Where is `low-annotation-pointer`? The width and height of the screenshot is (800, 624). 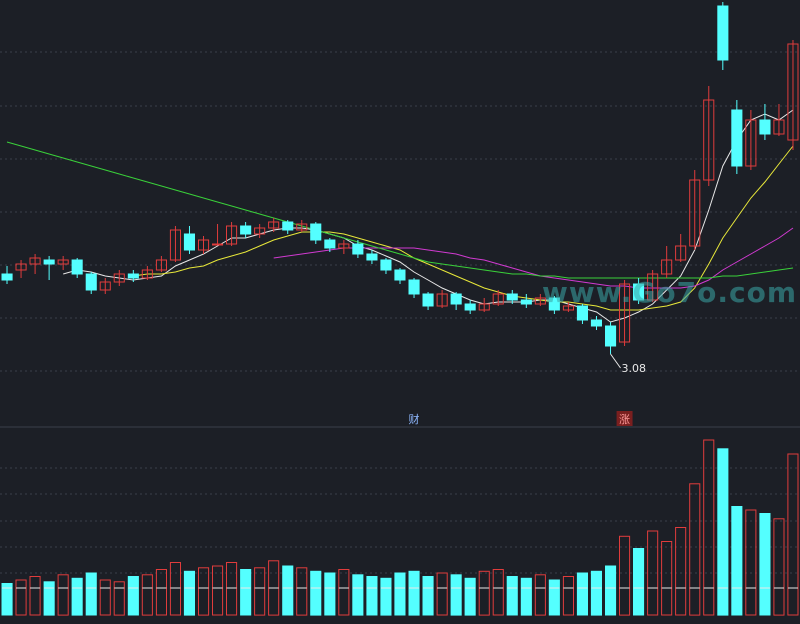 low-annotation-pointer is located at coordinates (615, 361).